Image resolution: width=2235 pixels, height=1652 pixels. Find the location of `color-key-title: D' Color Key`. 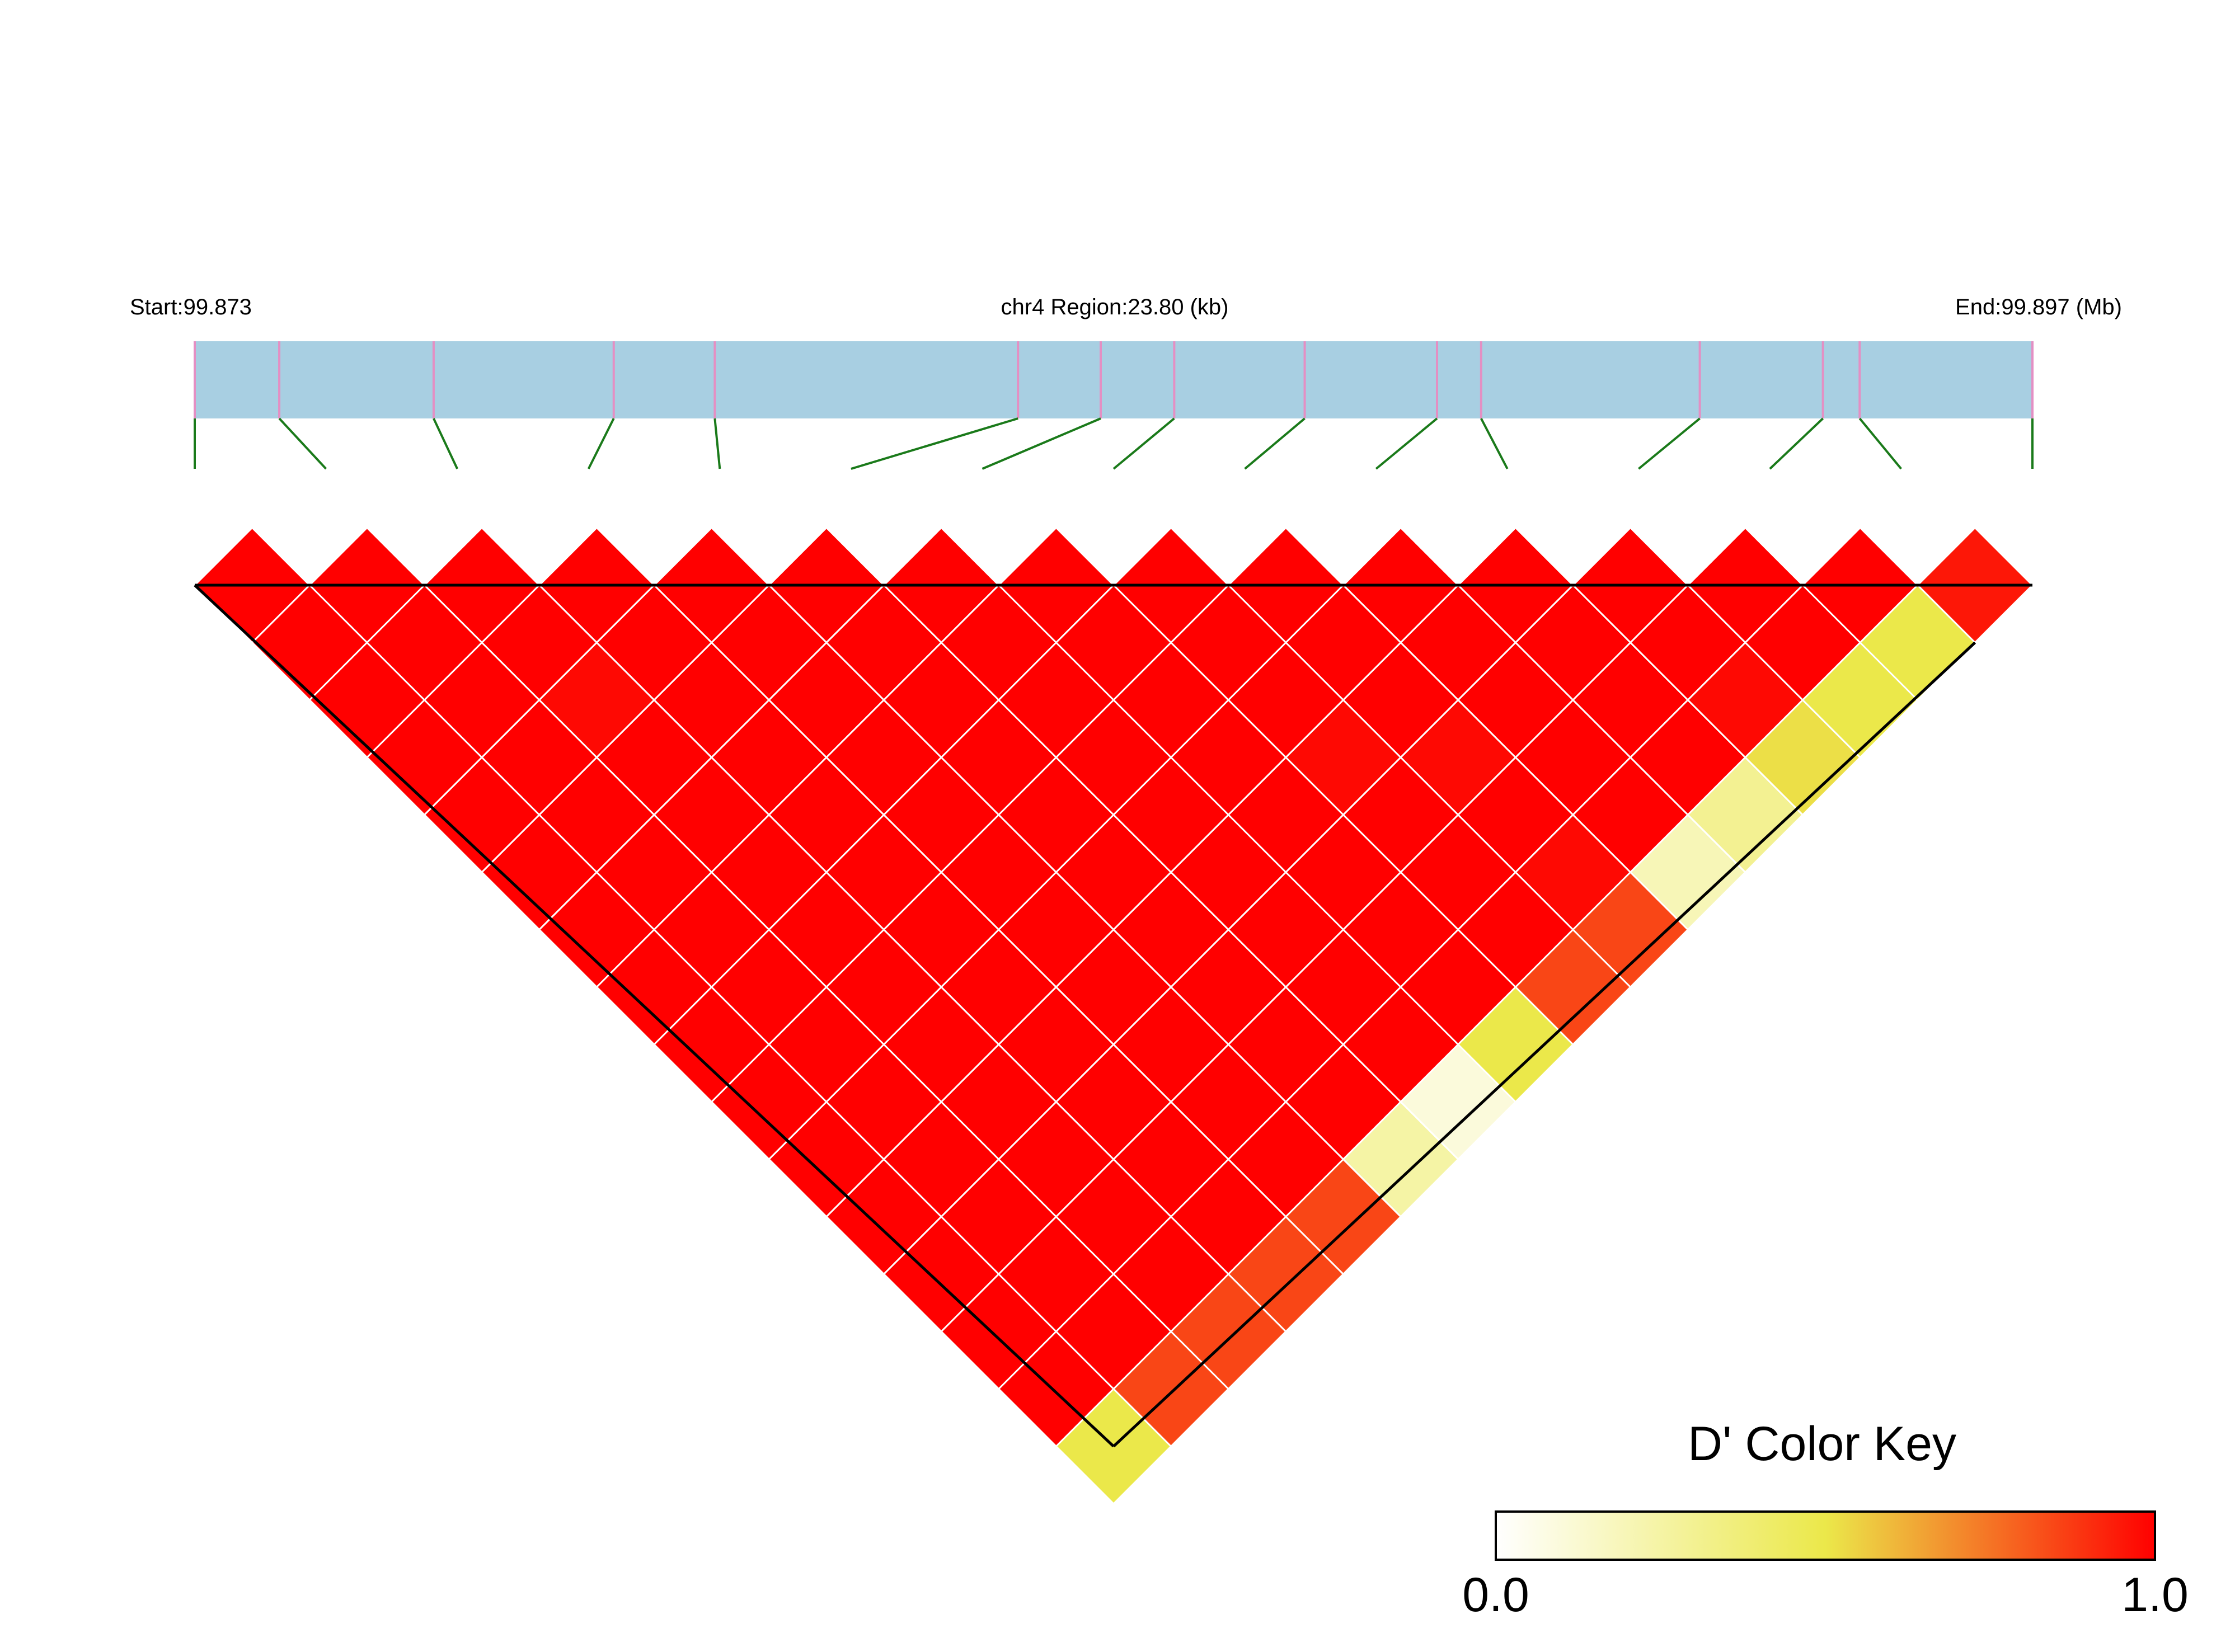

color-key-title: D' Color Key is located at coordinates (1822, 1444).